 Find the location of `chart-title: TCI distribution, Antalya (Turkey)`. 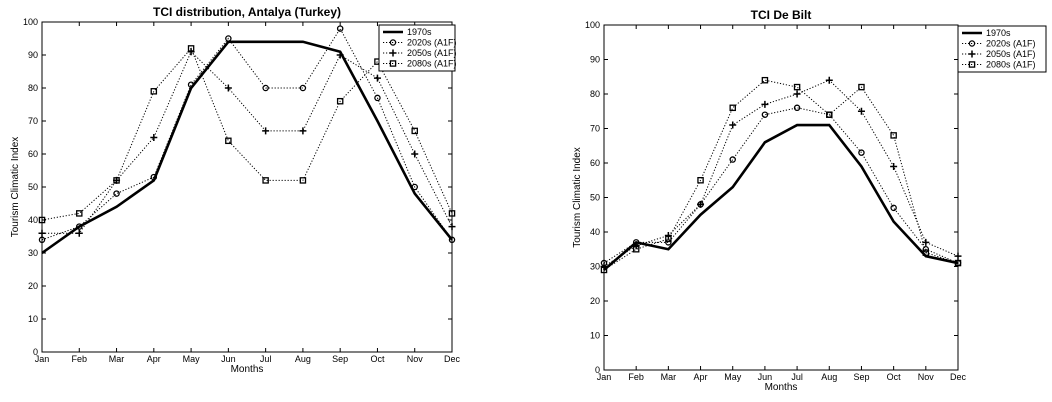

chart-title: TCI distribution, Antalya (Turkey) is located at coordinates (247, 12).